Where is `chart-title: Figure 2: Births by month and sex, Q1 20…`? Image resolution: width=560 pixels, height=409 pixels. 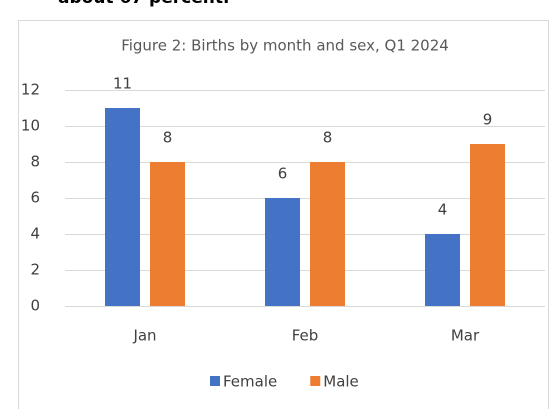 chart-title: Figure 2: Births by month and sex, Q1 20… is located at coordinates (285, 46).